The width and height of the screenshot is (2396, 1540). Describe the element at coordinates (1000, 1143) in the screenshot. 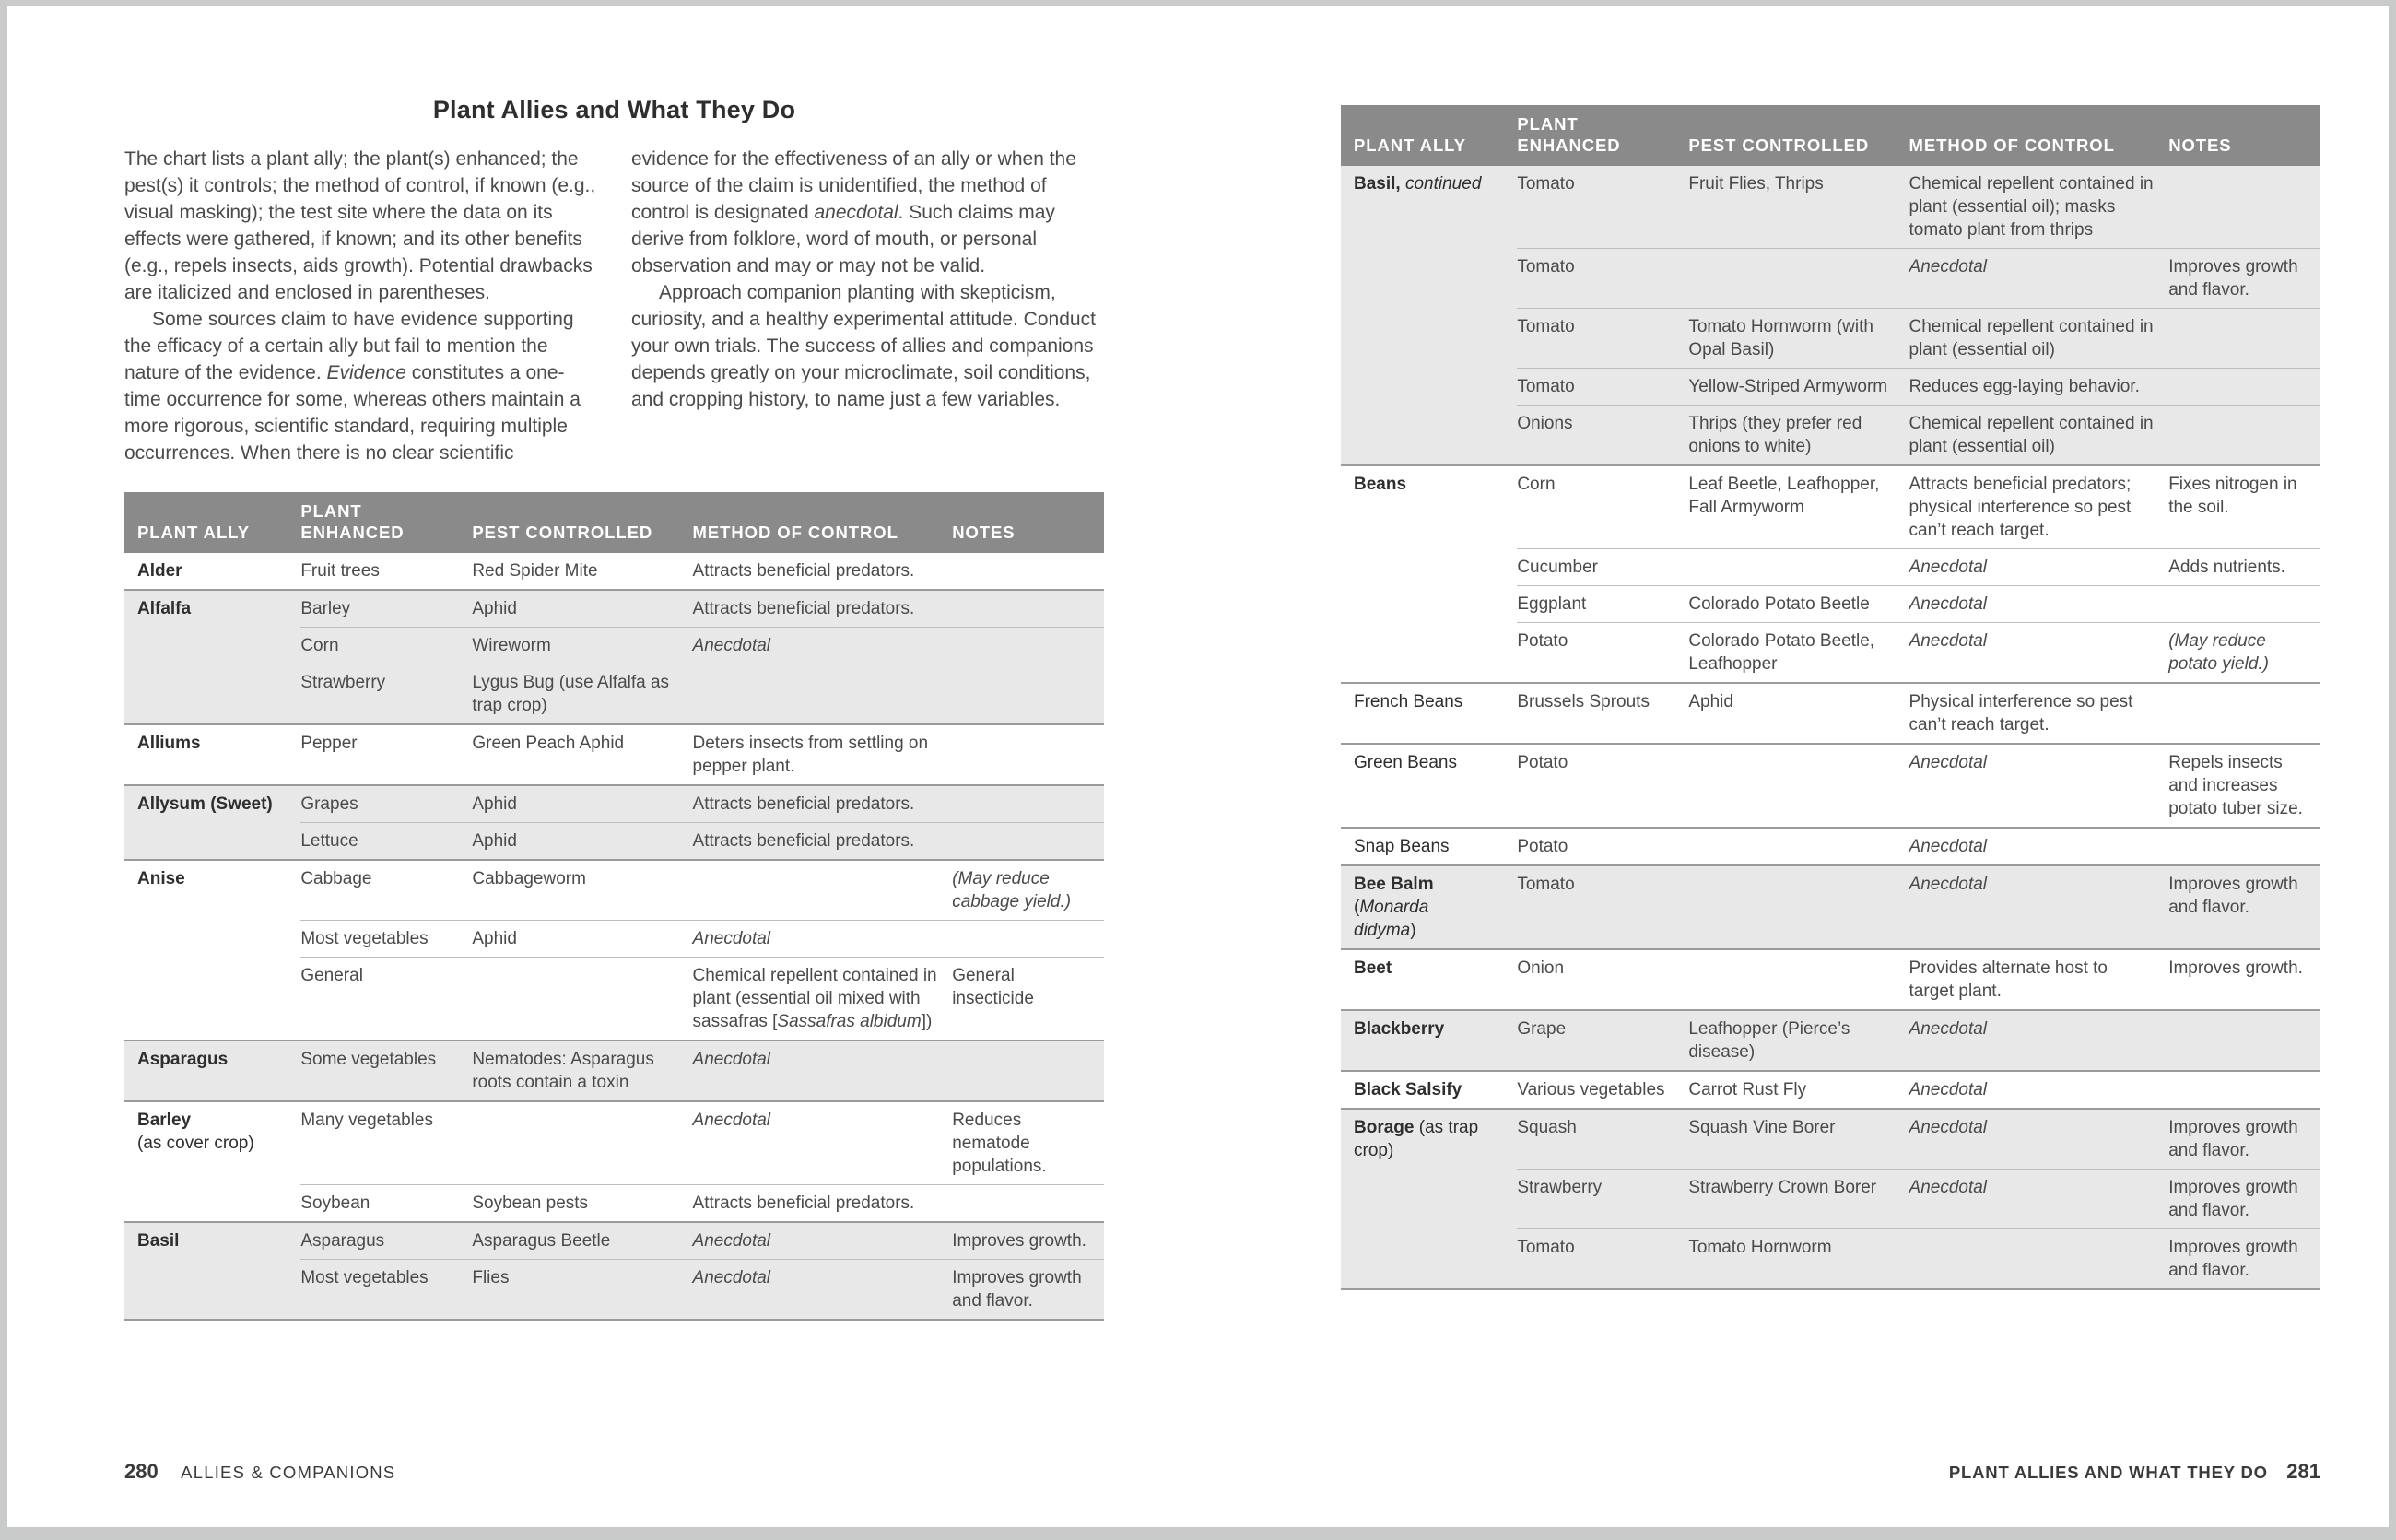

I see `notes-cell: Reduces nematode populations.` at that location.